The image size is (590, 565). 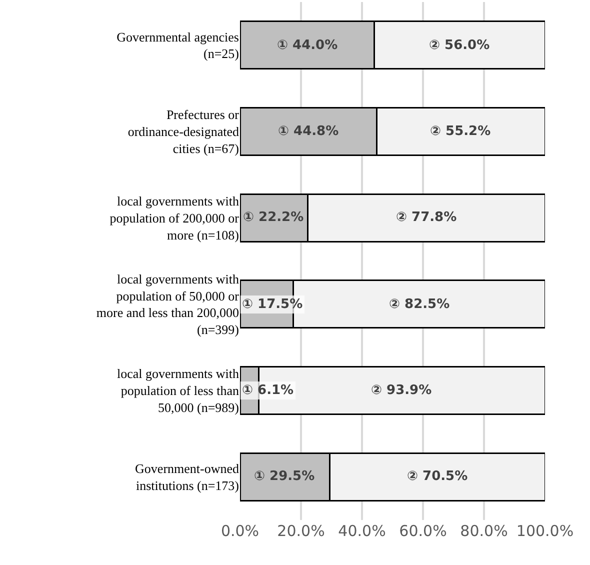 What do you see at coordinates (268, 390) in the screenshot?
I see `data-label: ① 6.1%` at bounding box center [268, 390].